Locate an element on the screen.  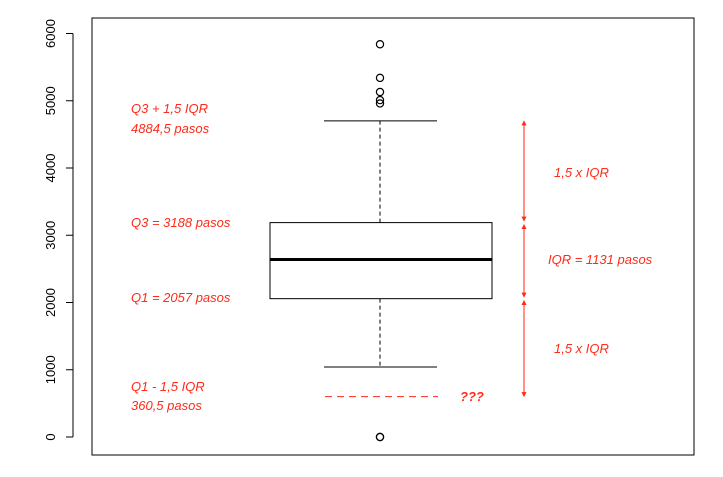
y-axis: 0 1000 2000 3000 4000 5000 6000 is located at coordinates (58, 230).